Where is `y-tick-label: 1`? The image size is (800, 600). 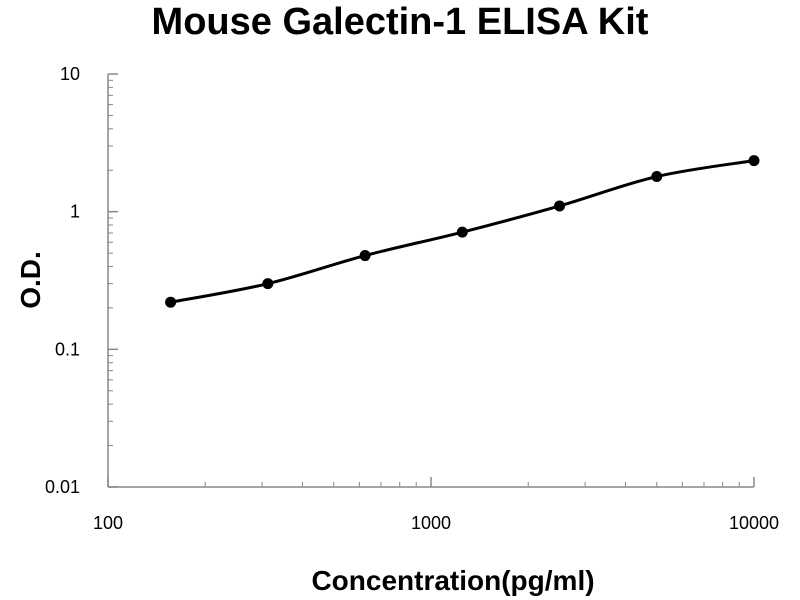
y-tick-label: 1 is located at coordinates (75, 212).